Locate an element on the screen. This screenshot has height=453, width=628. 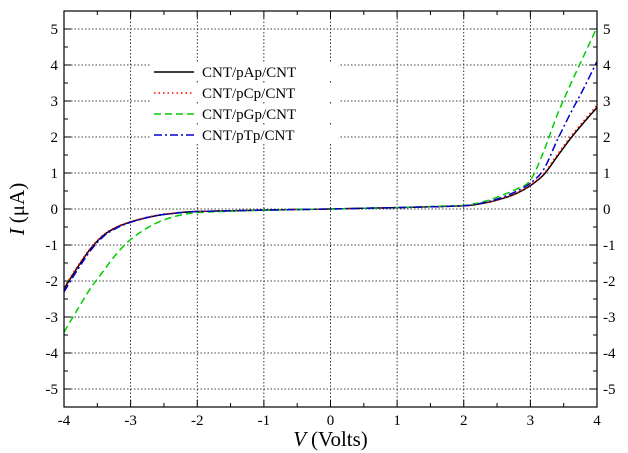
x-axis-symbol: V is located at coordinates (300, 439).